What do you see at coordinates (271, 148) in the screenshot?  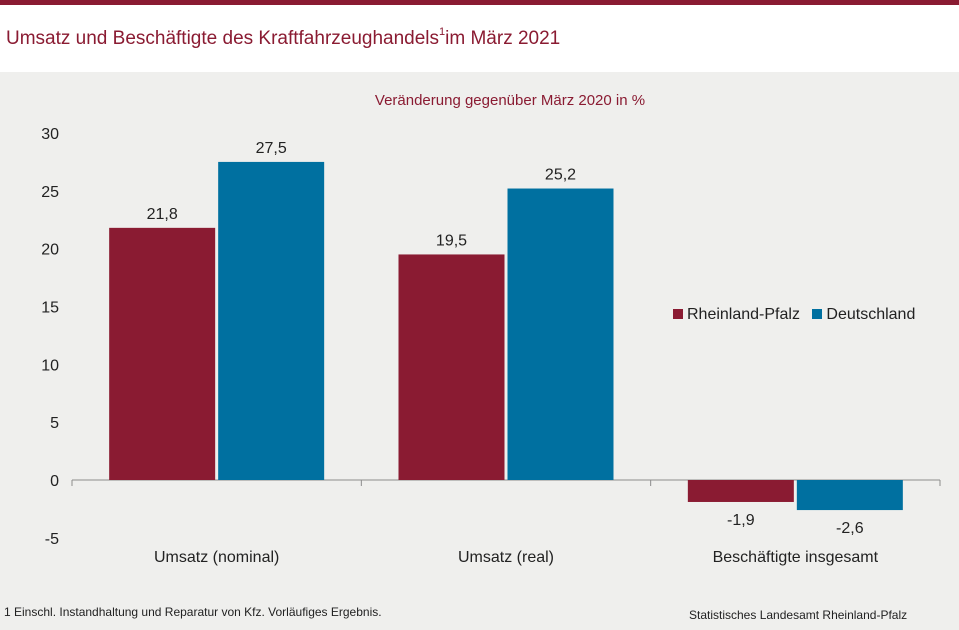 I see `data-label: 27,5` at bounding box center [271, 148].